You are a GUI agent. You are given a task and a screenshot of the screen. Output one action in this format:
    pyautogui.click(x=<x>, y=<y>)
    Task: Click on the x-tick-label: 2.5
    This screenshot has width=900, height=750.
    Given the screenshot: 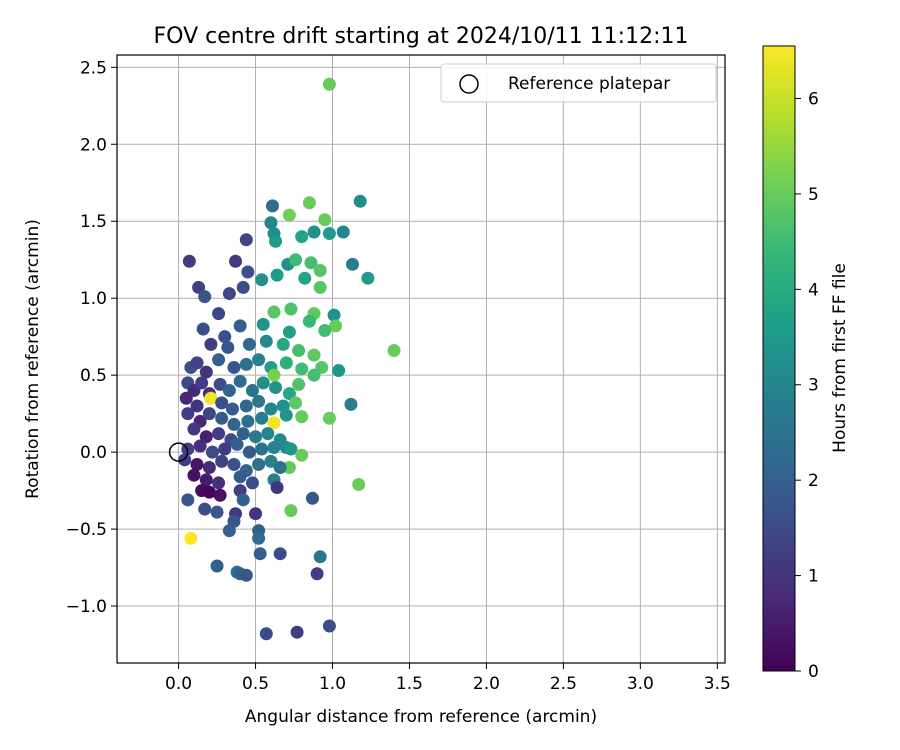 What is the action you would take?
    pyautogui.click(x=563, y=684)
    